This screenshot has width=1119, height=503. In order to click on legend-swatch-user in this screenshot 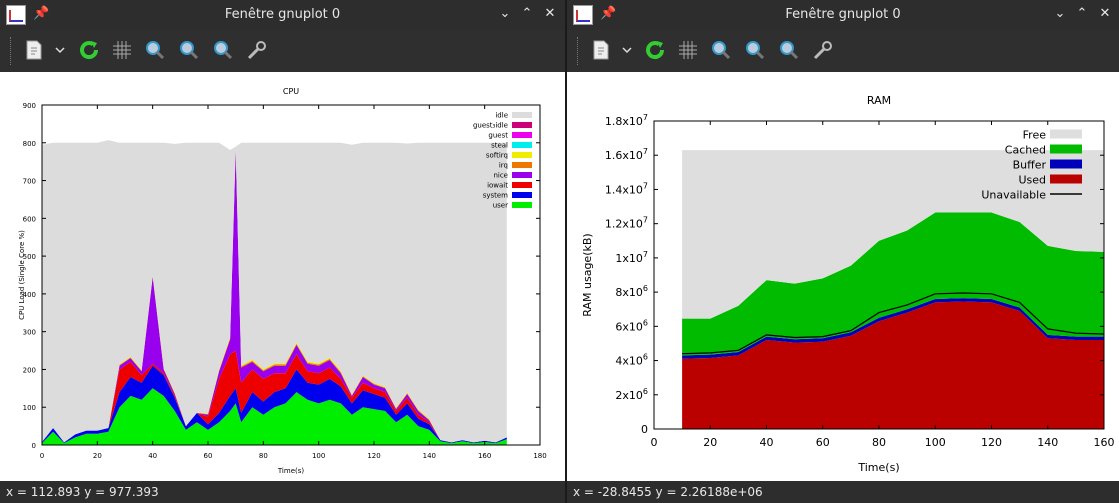, I will do `click(522, 205)`.